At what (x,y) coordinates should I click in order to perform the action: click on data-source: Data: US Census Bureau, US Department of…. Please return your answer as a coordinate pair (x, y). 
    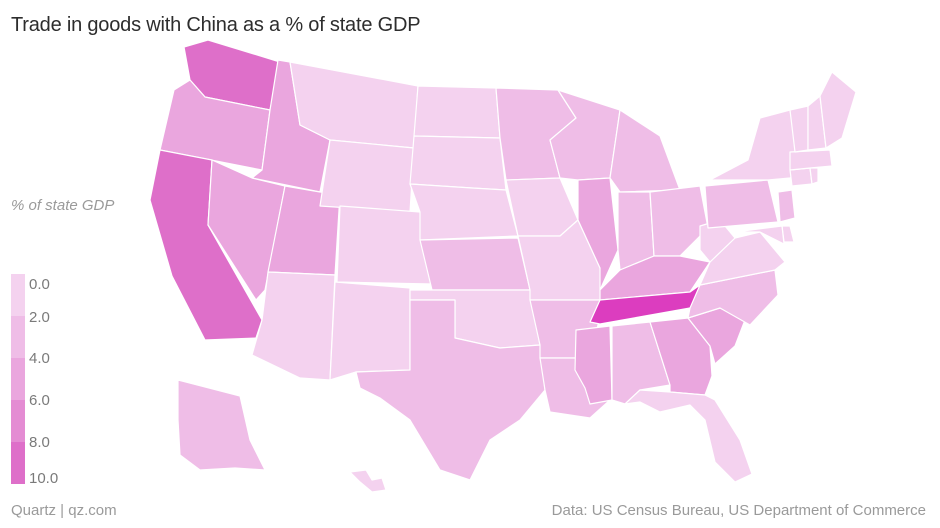
    Looking at the image, I should click on (738, 510).